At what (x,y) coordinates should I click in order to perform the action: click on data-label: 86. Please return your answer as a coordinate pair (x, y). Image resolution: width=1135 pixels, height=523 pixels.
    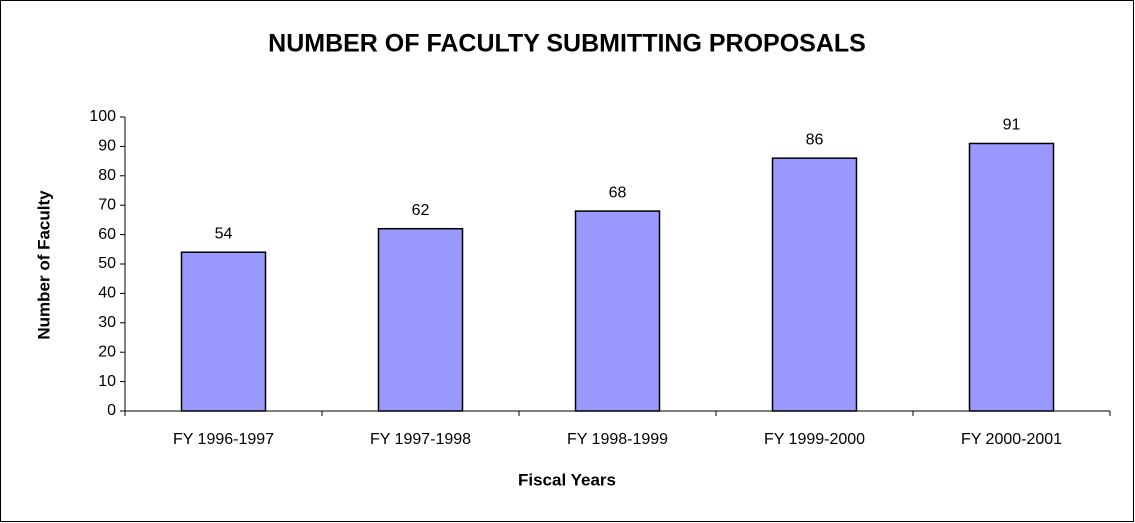
    Looking at the image, I should click on (815, 139).